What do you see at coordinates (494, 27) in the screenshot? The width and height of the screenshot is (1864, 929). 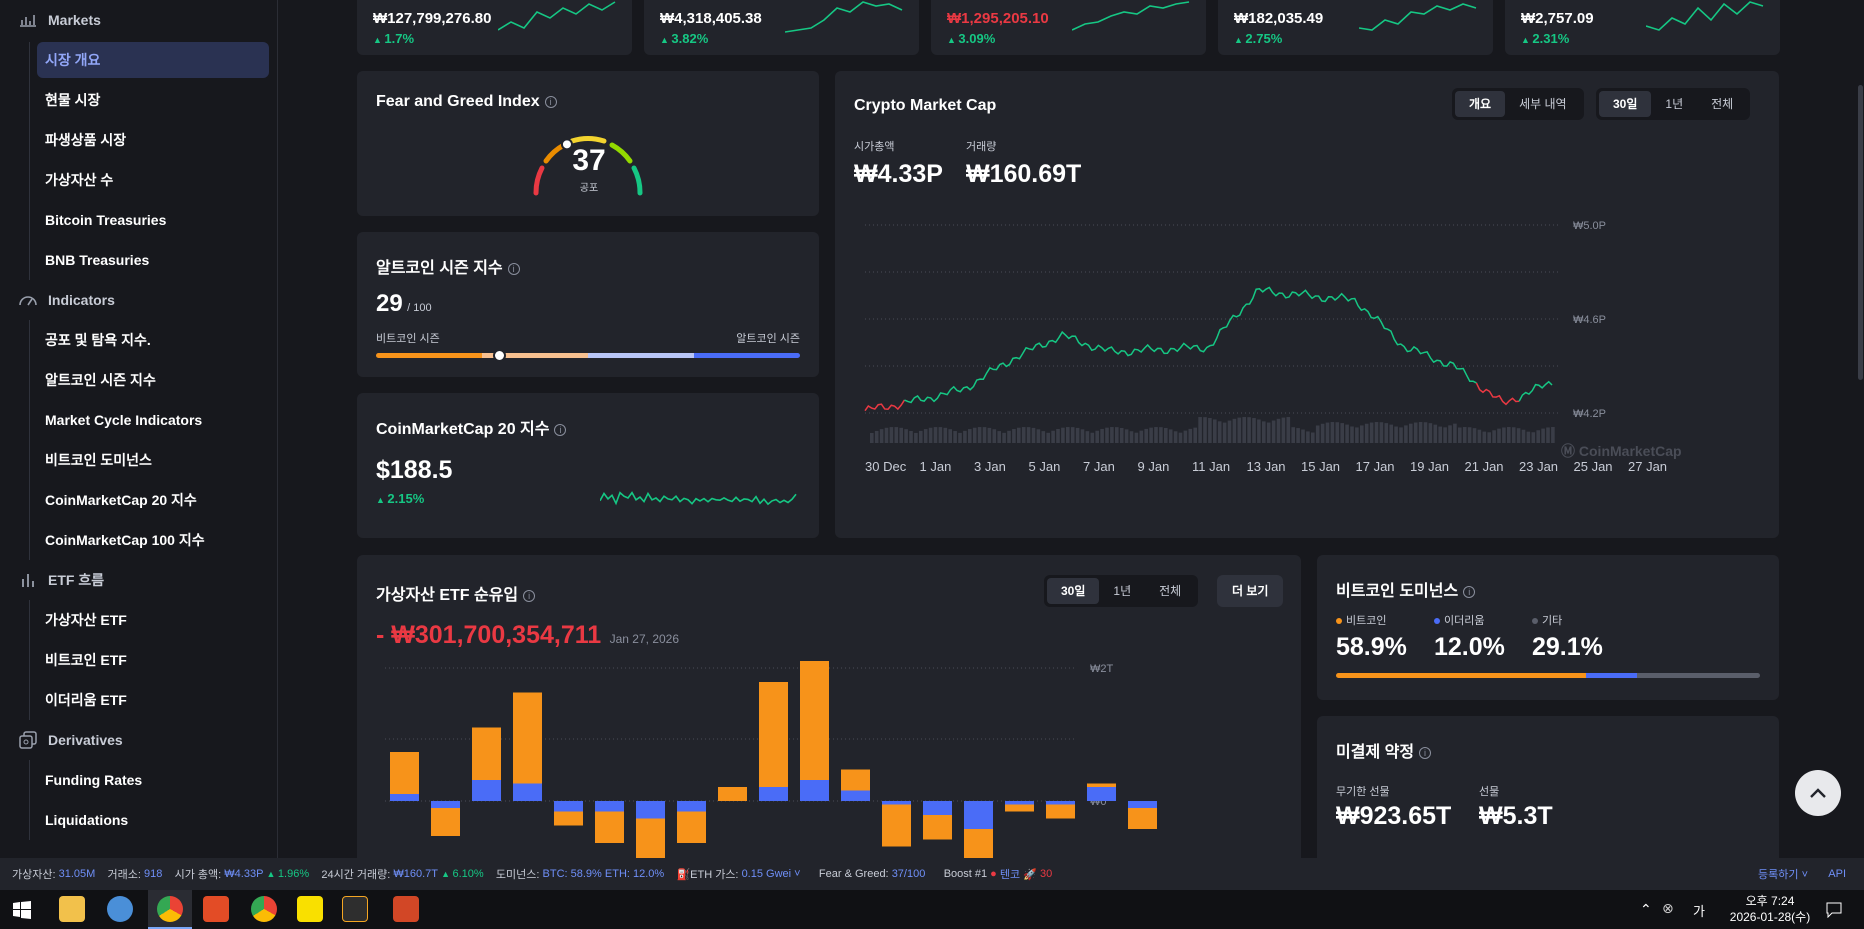 I see `ticker-card: ₩127,799,276.80 1.7%` at bounding box center [494, 27].